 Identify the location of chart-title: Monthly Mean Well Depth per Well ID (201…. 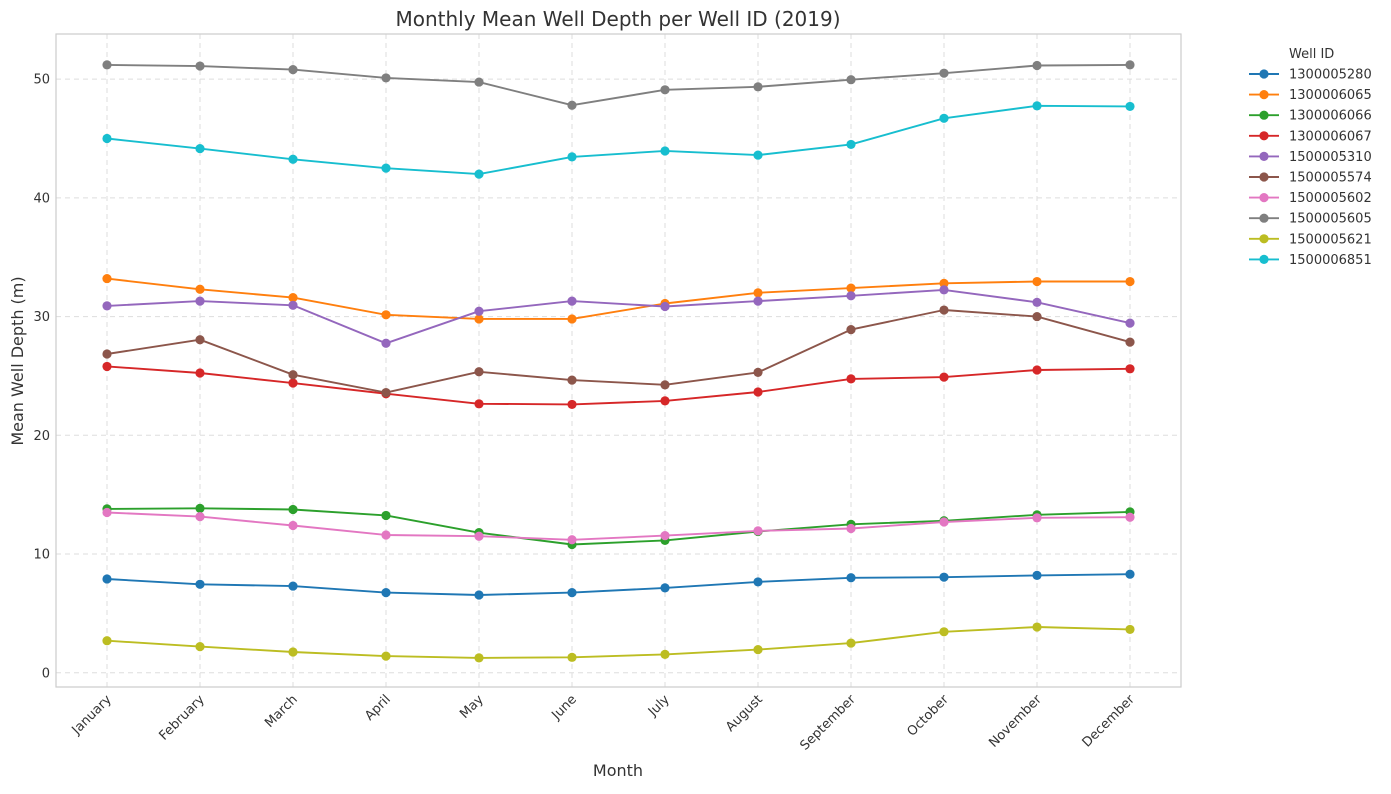
(617, 19).